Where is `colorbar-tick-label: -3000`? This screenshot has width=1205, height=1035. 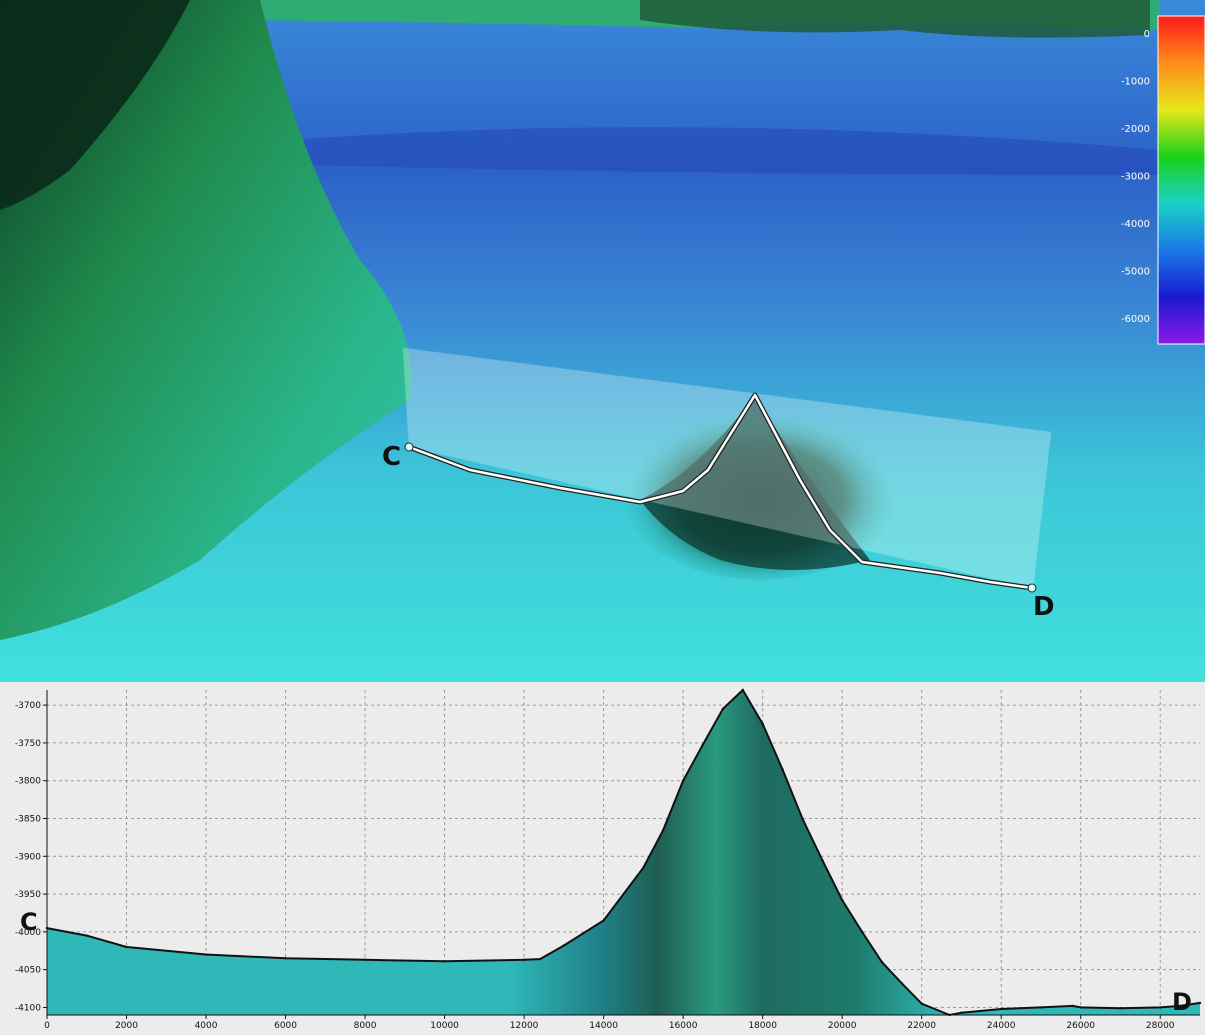
colorbar-tick-label: -3000 is located at coordinates (1135, 177).